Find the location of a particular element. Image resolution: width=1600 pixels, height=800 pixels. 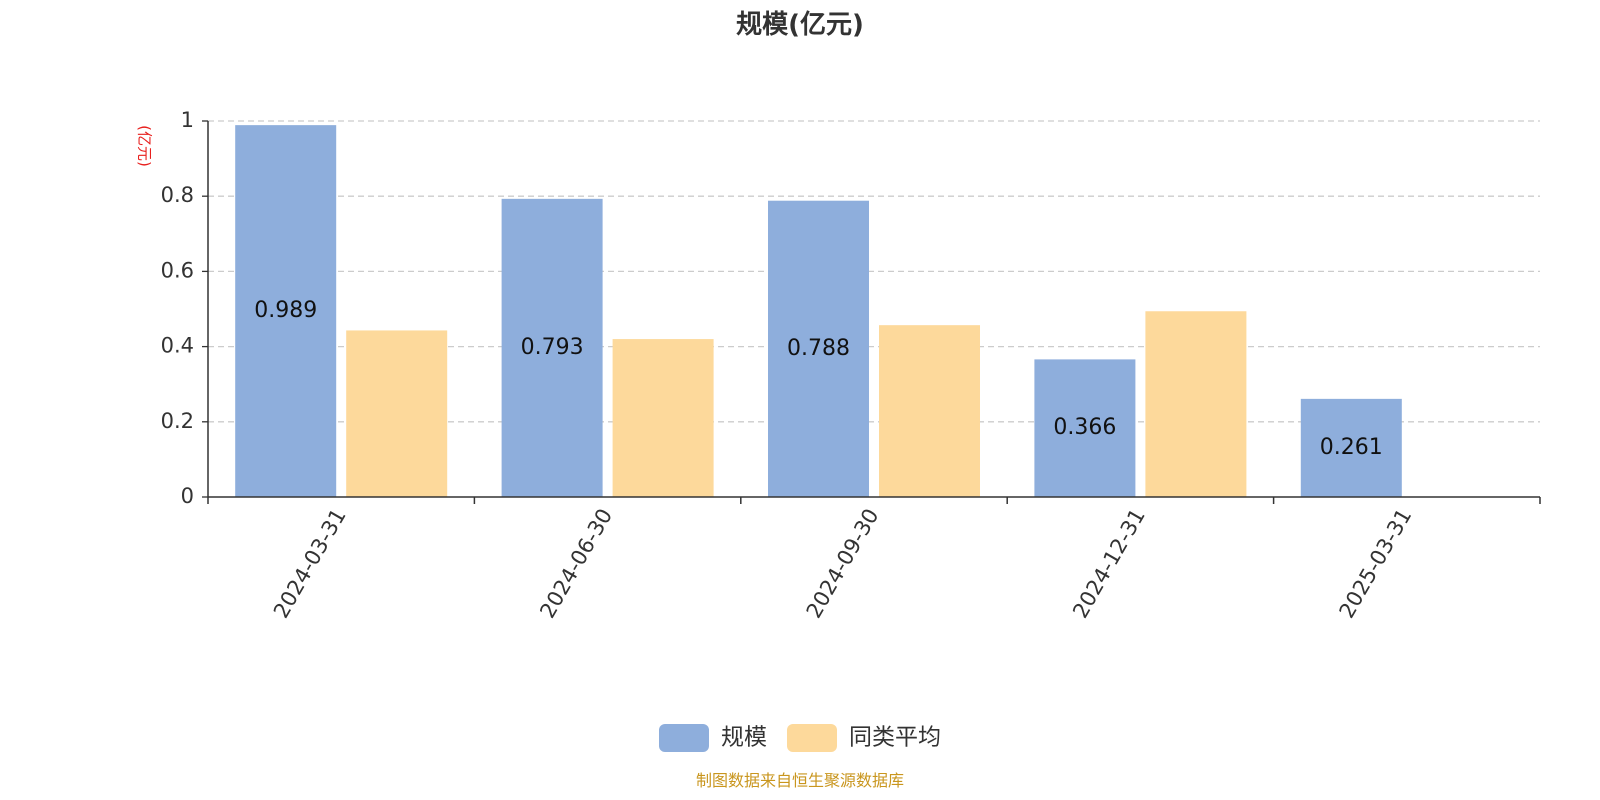

data-label: 0.366 is located at coordinates (1084, 427).